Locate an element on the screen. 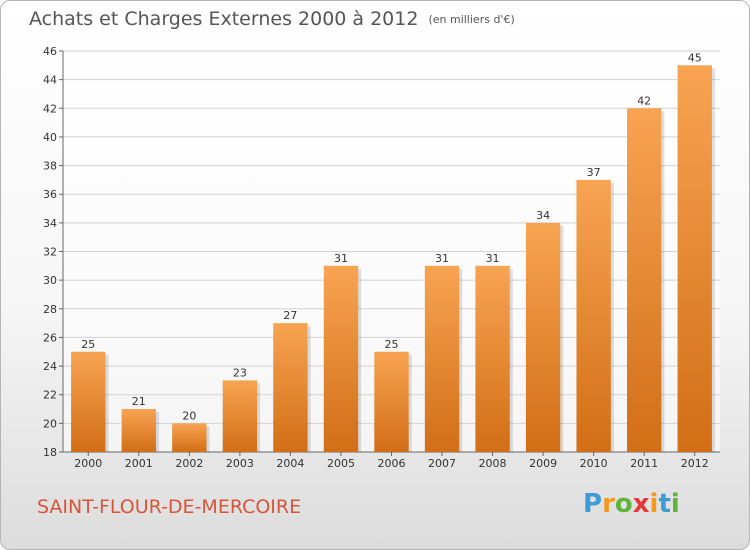  y-tick-label: 42 is located at coordinates (50, 108).